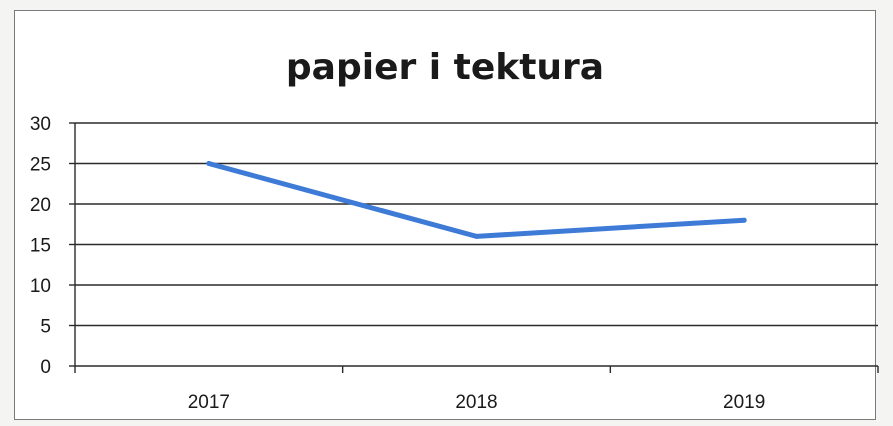 The width and height of the screenshot is (893, 426). What do you see at coordinates (40, 246) in the screenshot?
I see `y-tick-label: 15` at bounding box center [40, 246].